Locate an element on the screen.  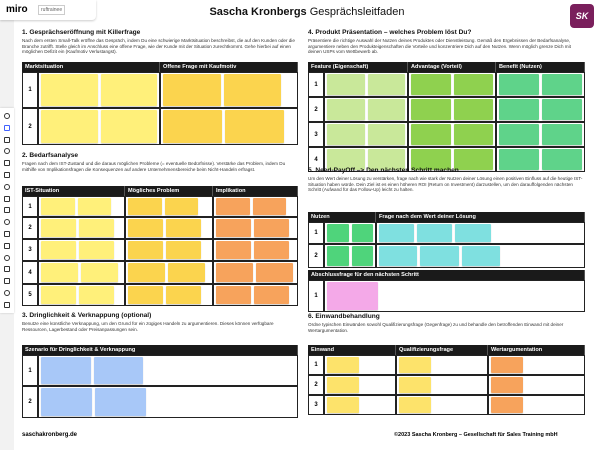
app-name: miro is located at coordinates (17, 9).